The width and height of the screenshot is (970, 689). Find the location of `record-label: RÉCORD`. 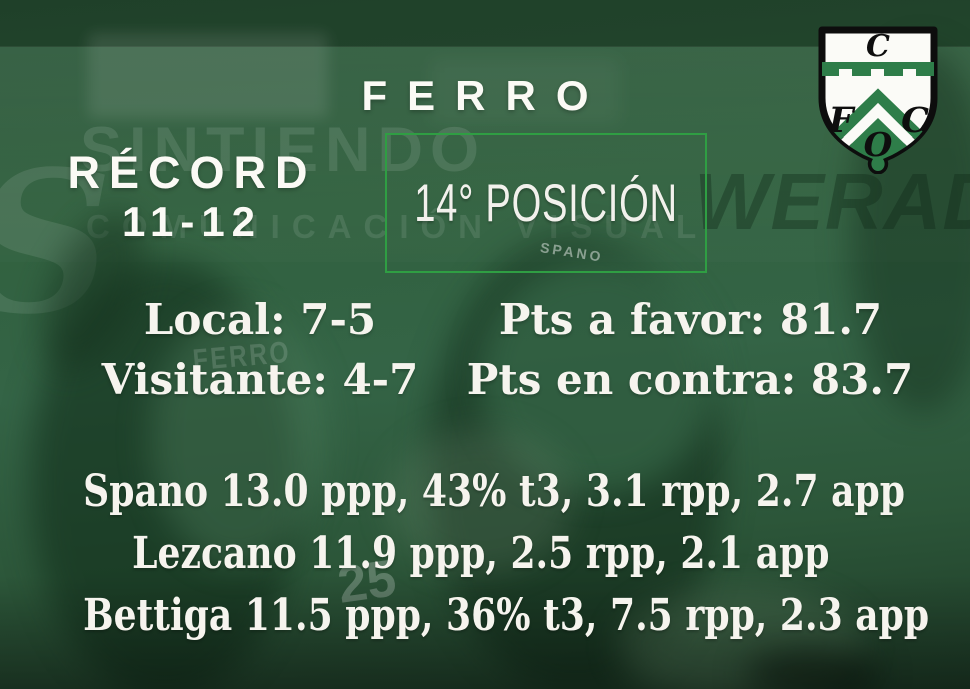

record-label: RÉCORD is located at coordinates (192, 172).